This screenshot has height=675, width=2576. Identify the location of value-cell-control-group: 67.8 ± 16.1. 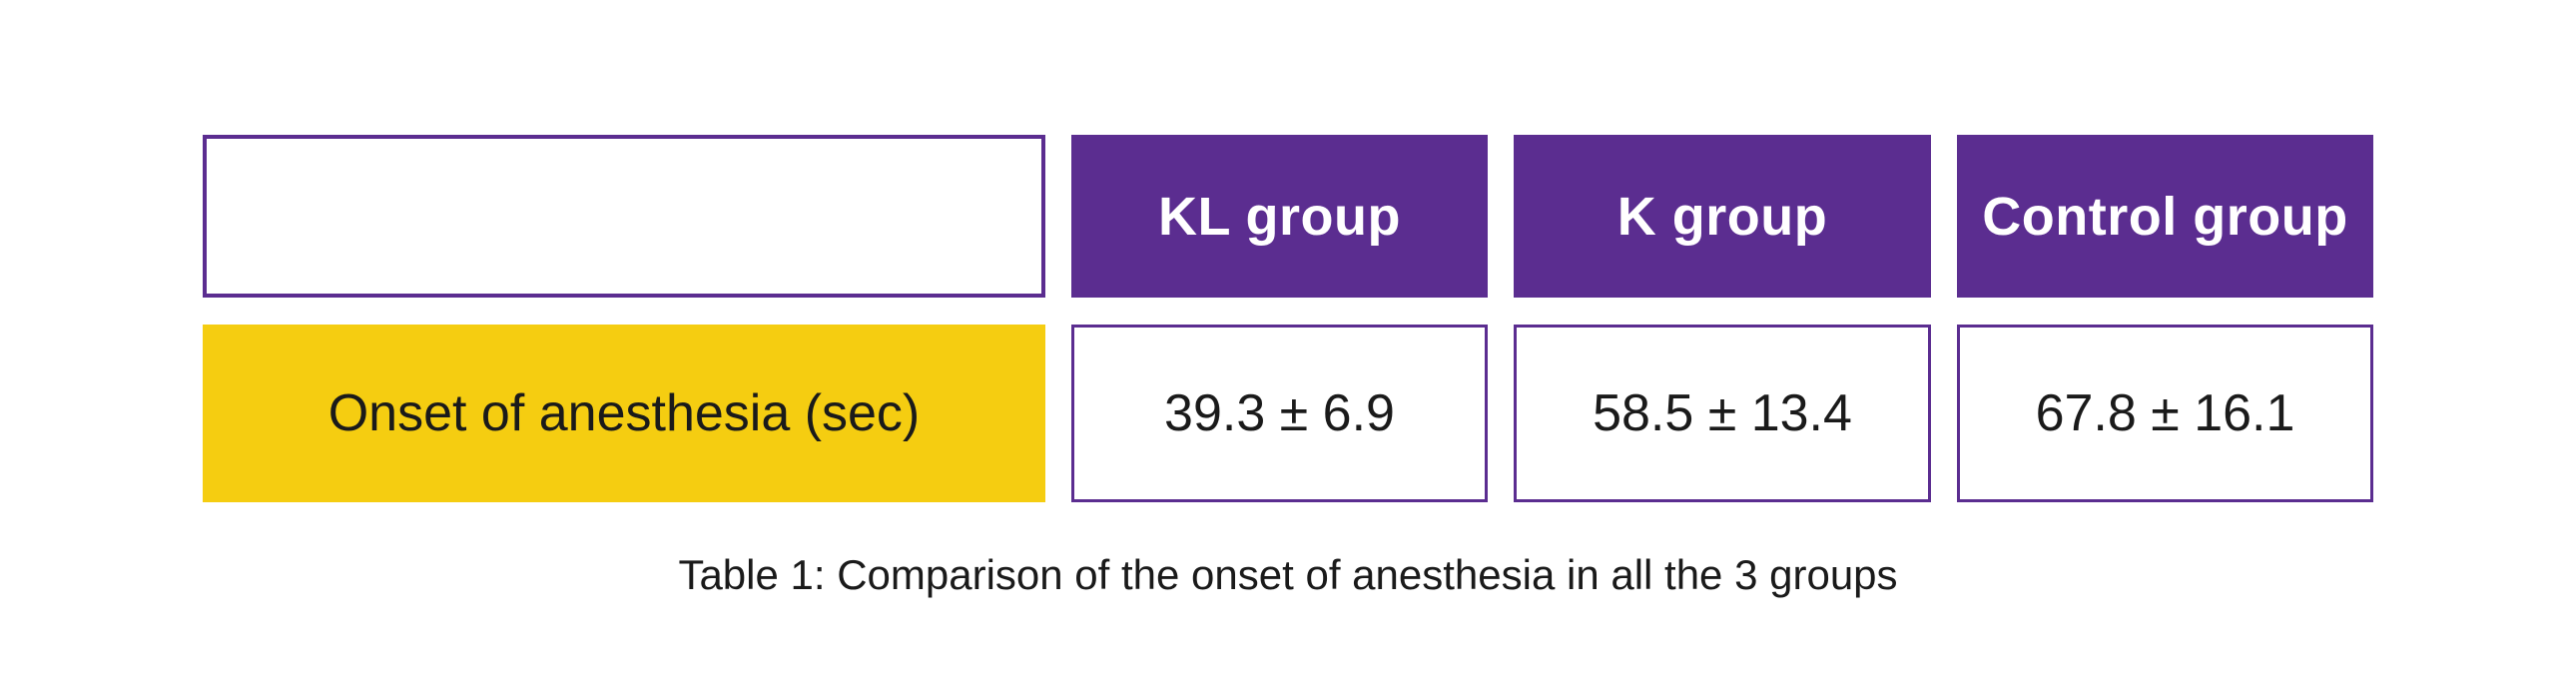
(2165, 413).